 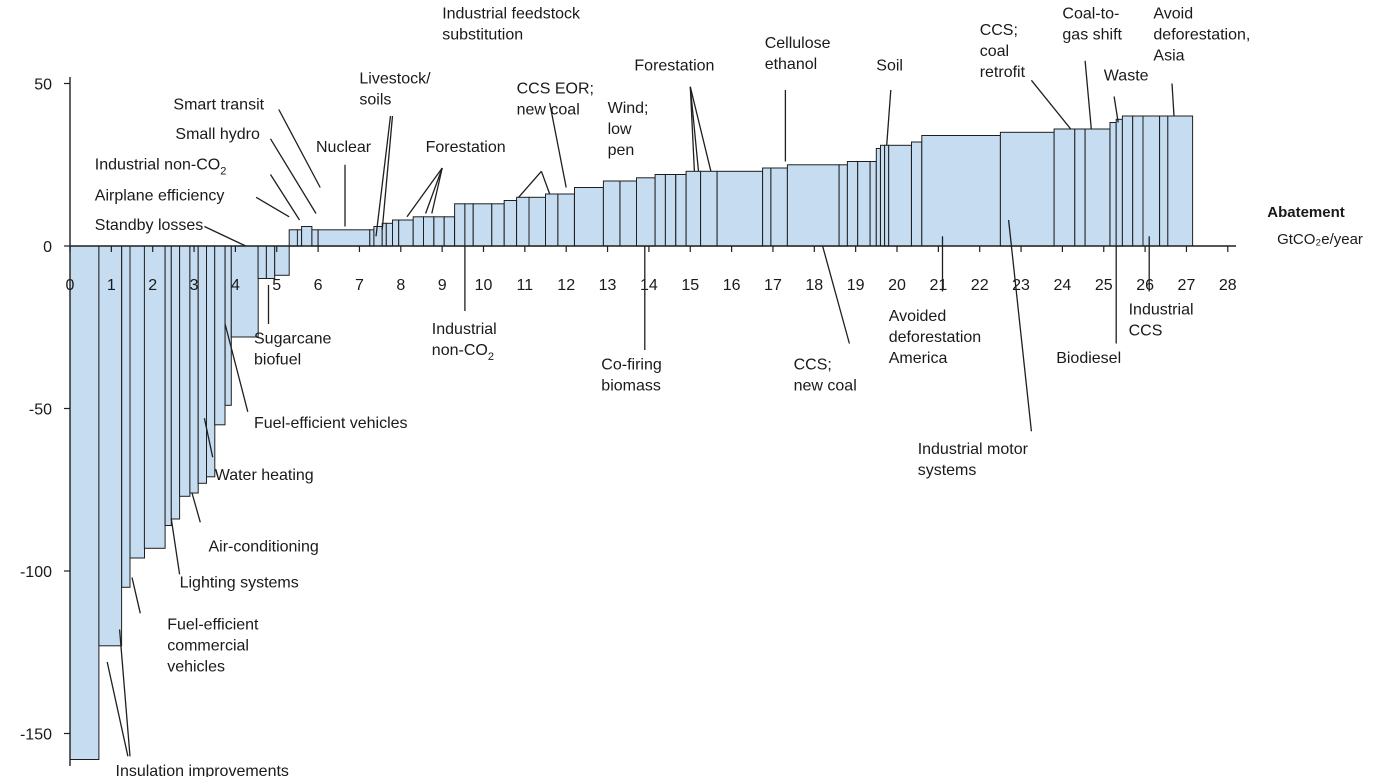 I want to click on x-tick-label-5: 5, so click(x=276, y=285).